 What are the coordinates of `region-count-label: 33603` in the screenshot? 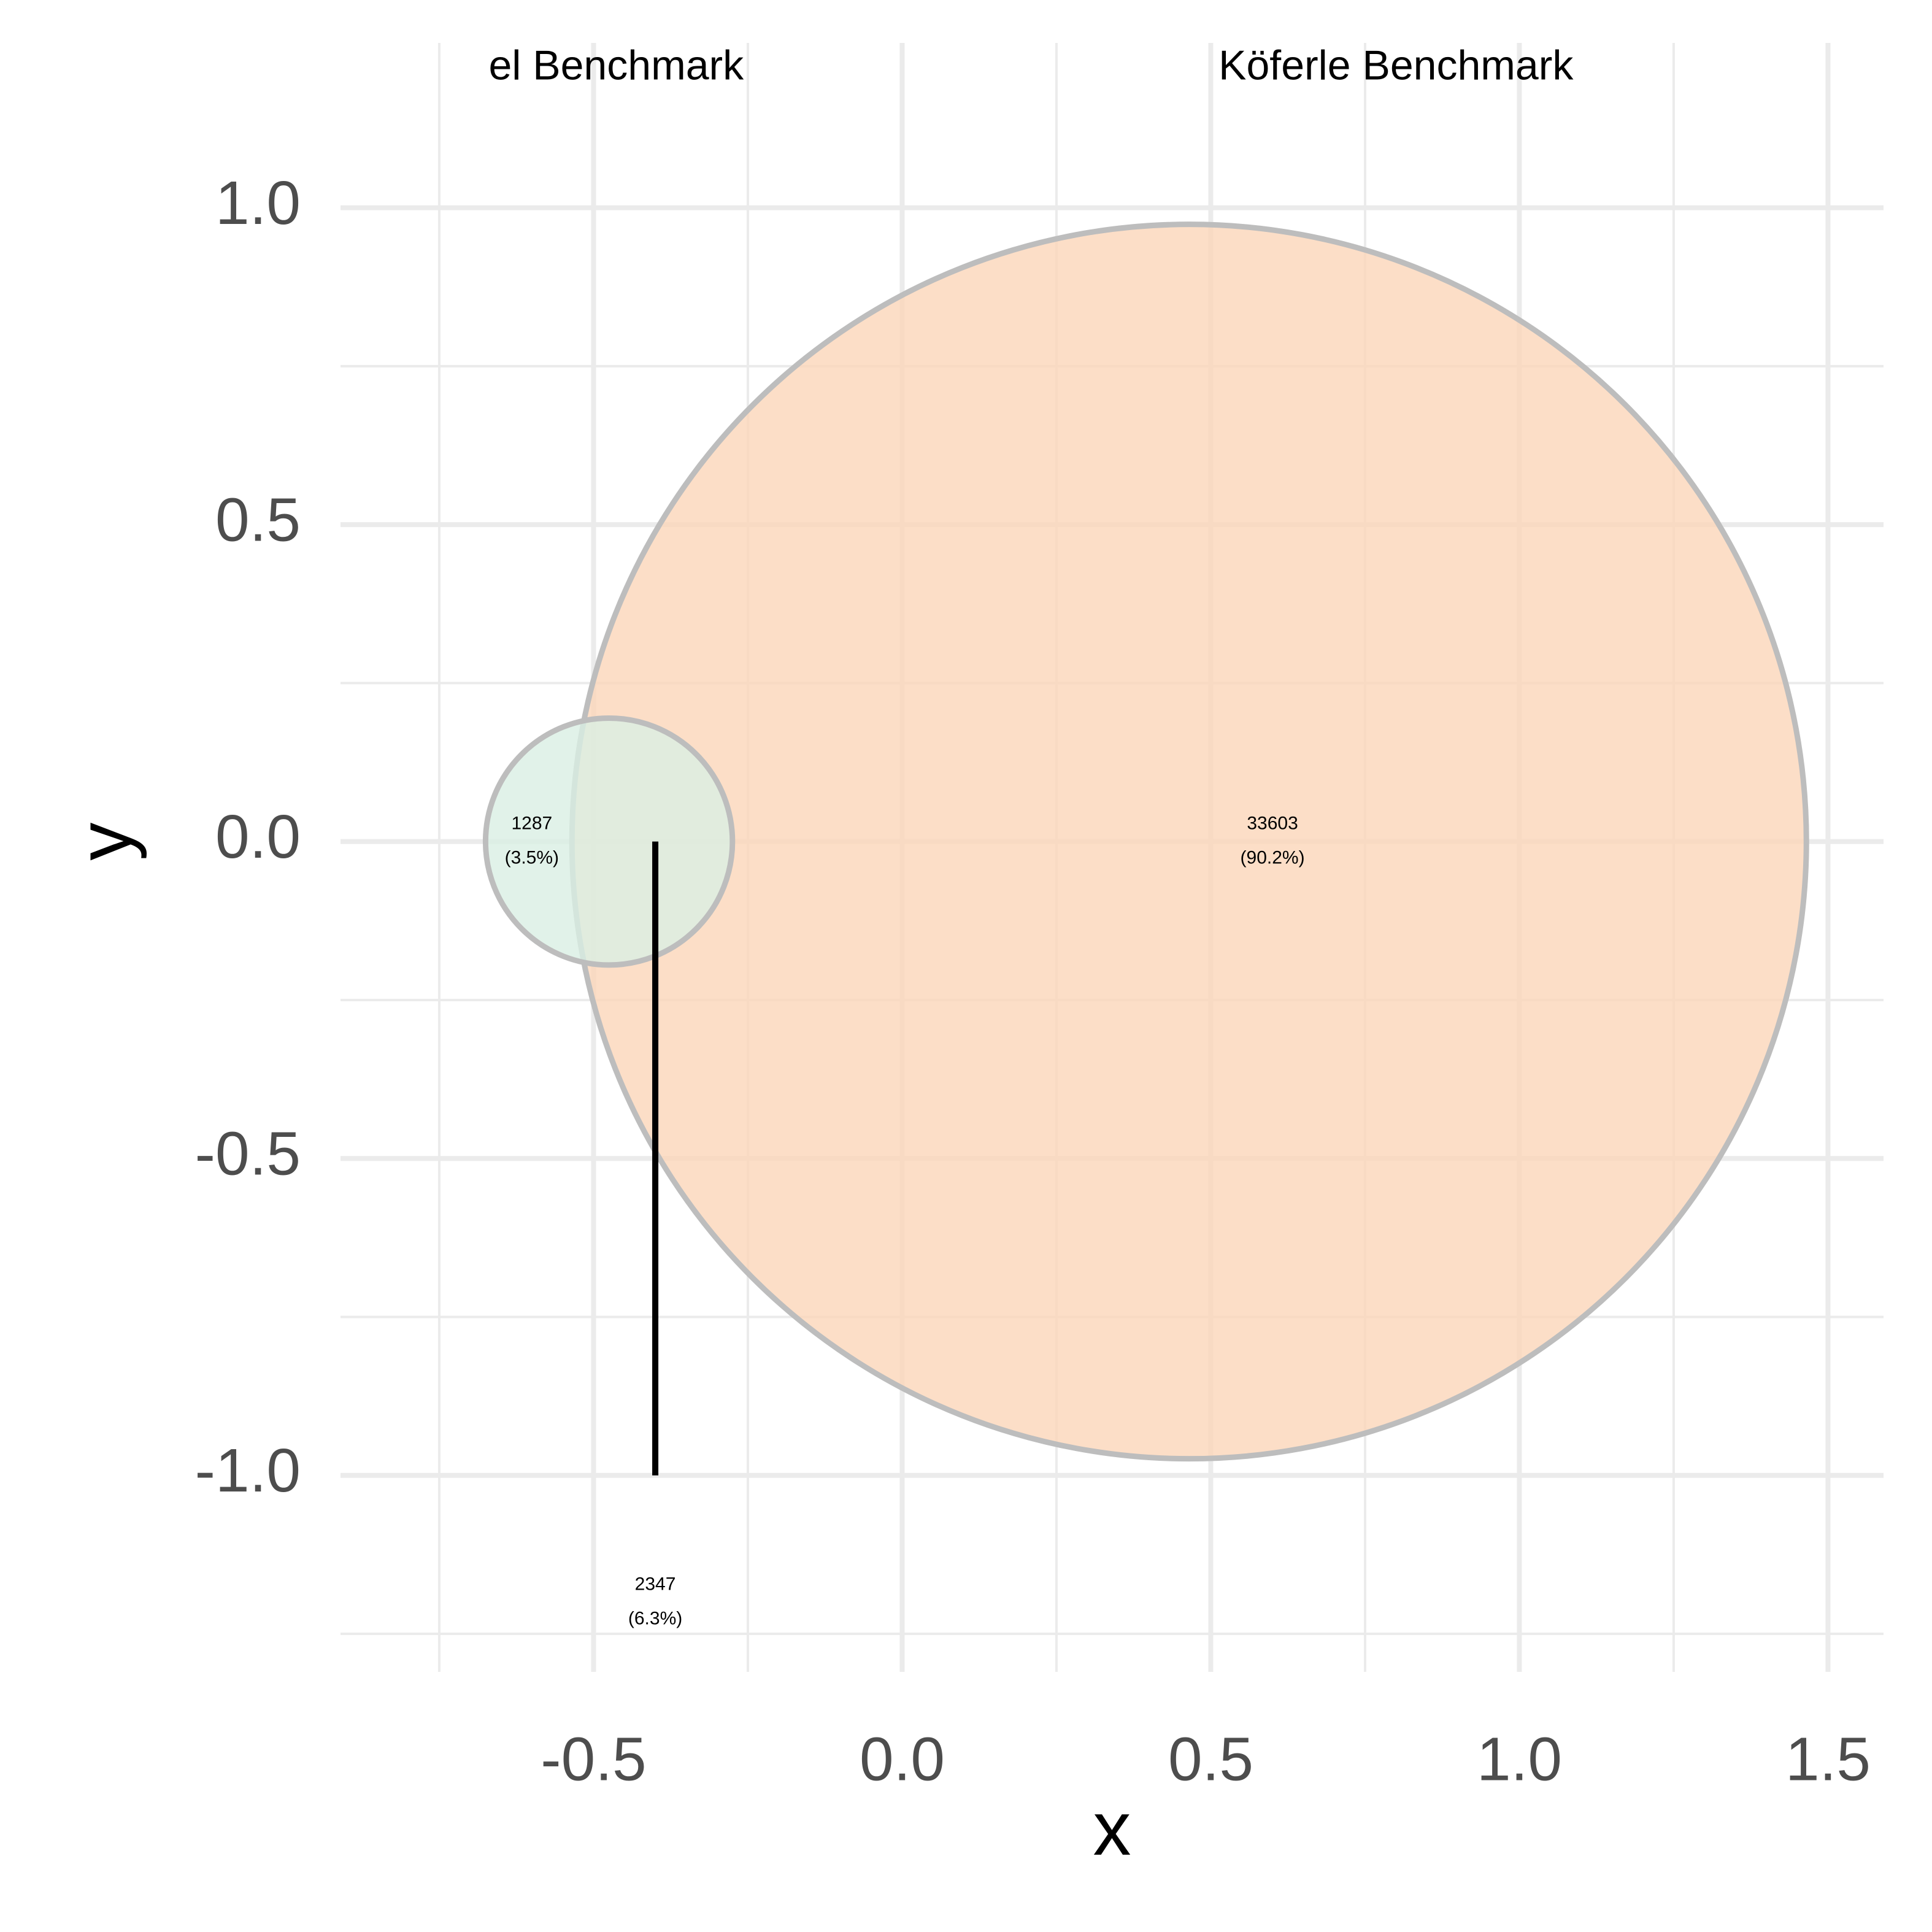 It's located at (1272, 824).